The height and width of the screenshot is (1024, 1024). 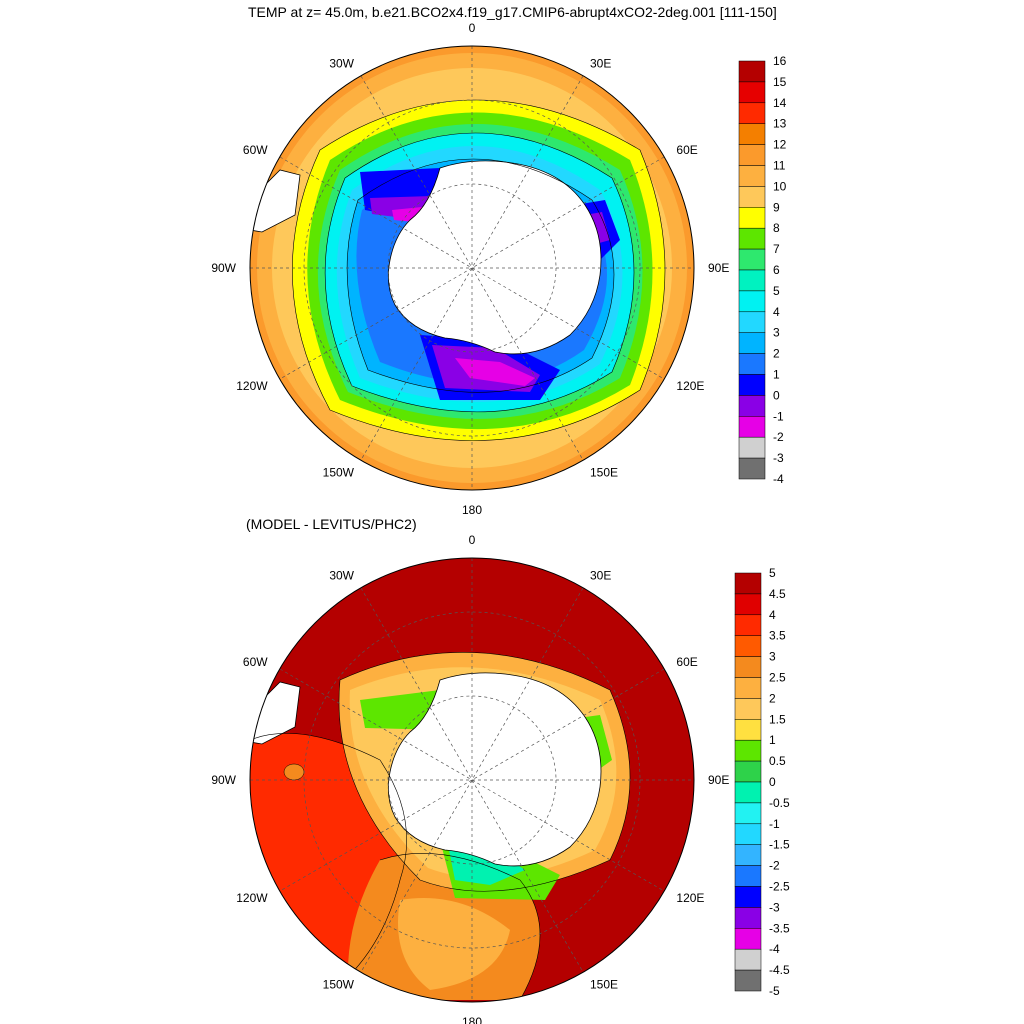 I want to click on longitude-label-bottom: 120E, so click(x=690, y=898).